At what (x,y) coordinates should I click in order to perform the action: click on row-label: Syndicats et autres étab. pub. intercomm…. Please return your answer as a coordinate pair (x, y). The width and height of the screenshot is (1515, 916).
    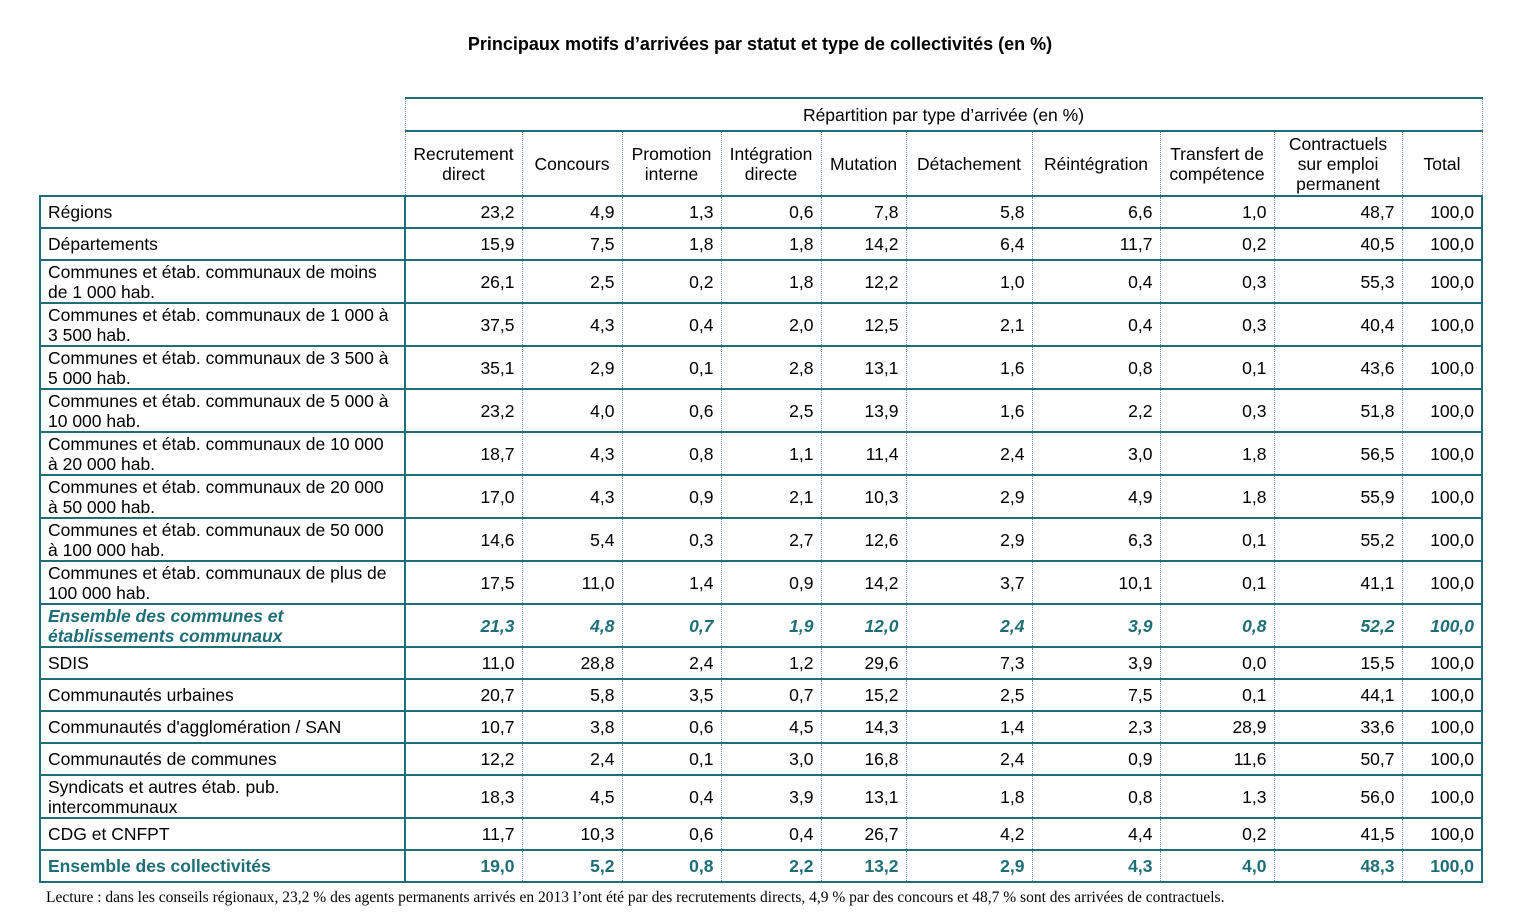
    Looking at the image, I should click on (222, 796).